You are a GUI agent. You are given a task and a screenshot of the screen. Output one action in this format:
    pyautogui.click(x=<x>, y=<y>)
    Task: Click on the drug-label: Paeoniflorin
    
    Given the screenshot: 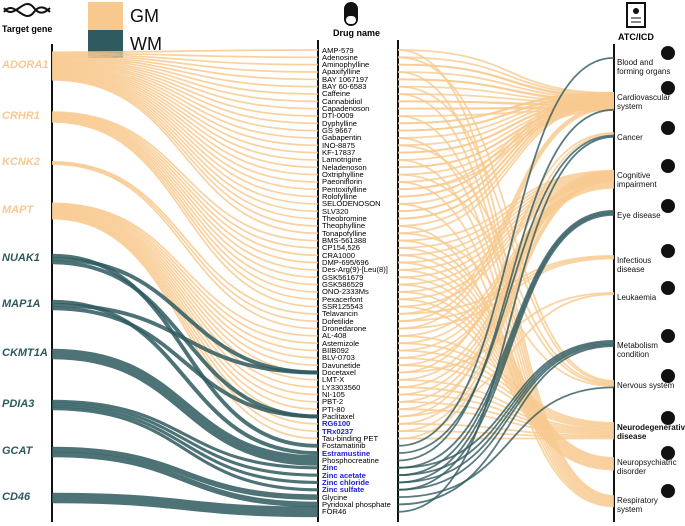 What is the action you would take?
    pyautogui.click(x=342, y=182)
    